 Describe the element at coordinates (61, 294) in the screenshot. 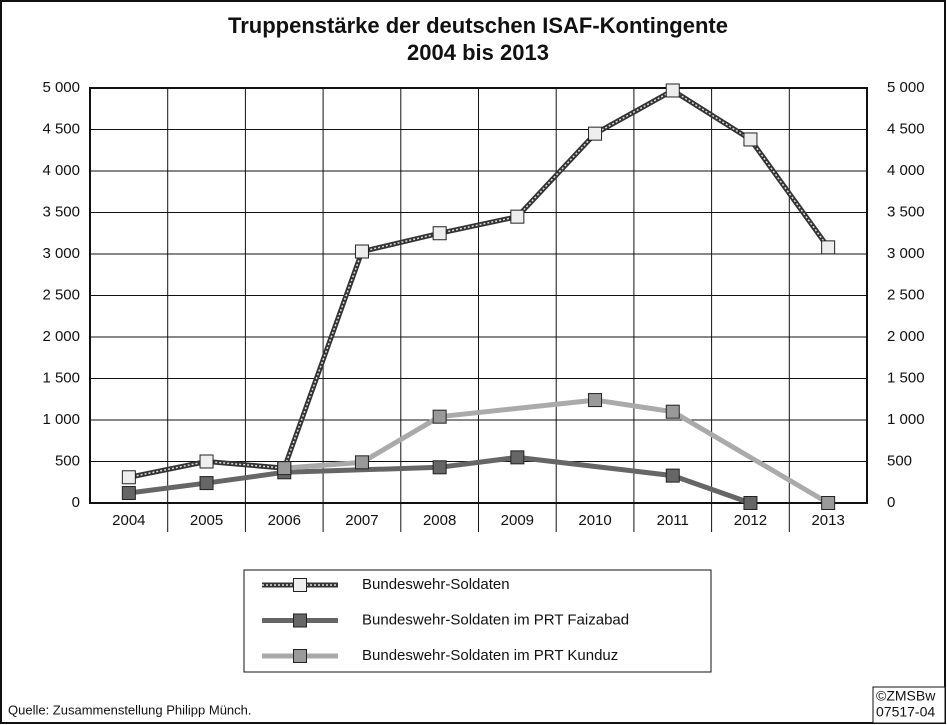

I see `y-tick-label: 2 500` at that location.